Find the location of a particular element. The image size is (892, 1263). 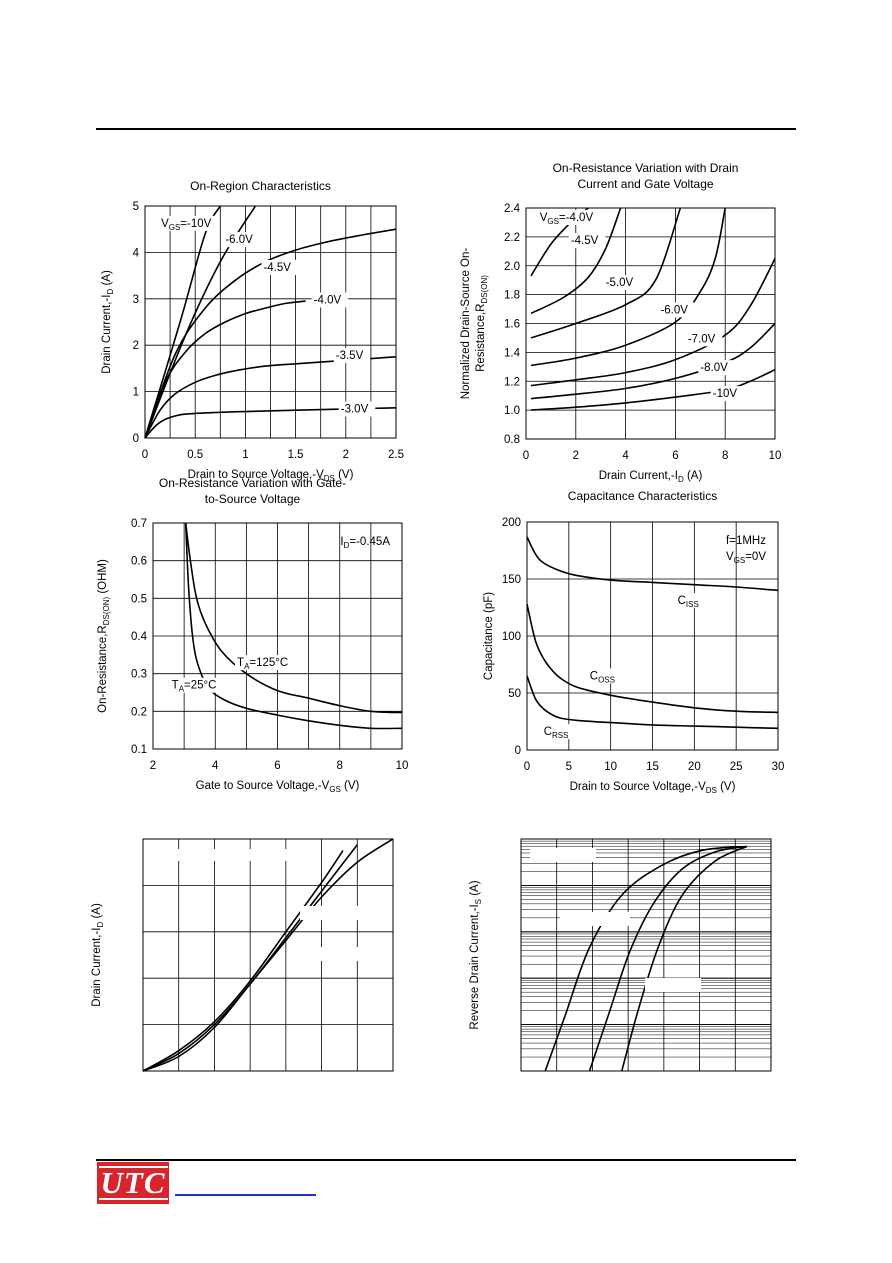

y-tick-label: 0.8 is located at coordinates (512, 440).